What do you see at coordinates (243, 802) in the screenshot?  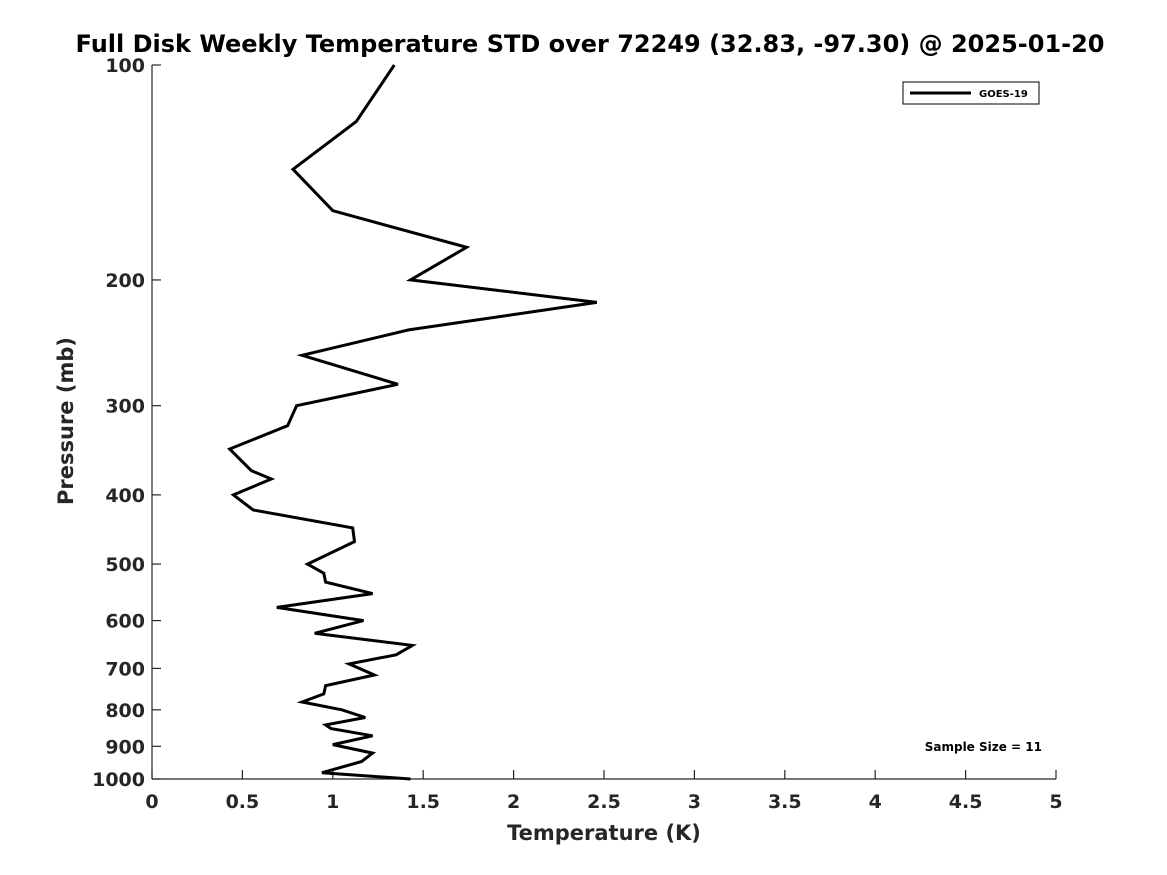 I see `x-tick-label: 0.5` at bounding box center [243, 802].